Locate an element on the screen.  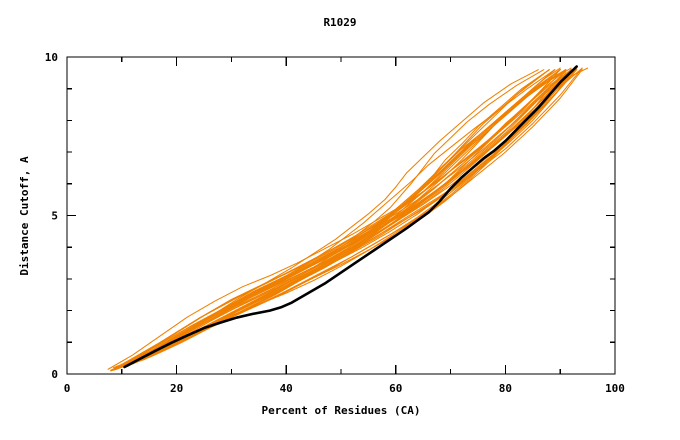
y-tick-label-5: 5 is located at coordinates (54, 216).